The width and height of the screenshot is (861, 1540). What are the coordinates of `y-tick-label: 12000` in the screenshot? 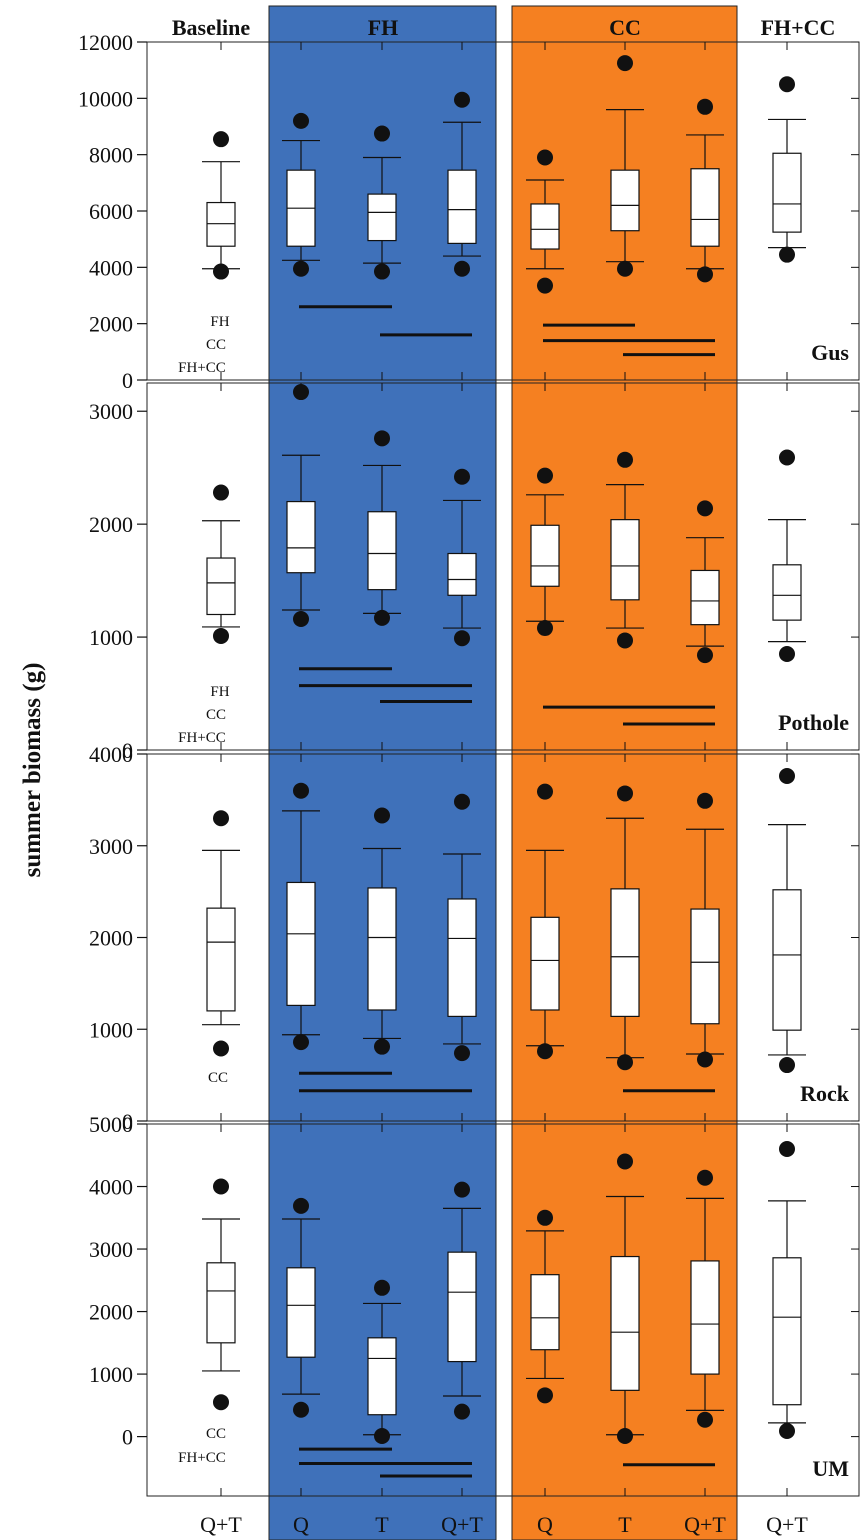 It's located at (105, 42).